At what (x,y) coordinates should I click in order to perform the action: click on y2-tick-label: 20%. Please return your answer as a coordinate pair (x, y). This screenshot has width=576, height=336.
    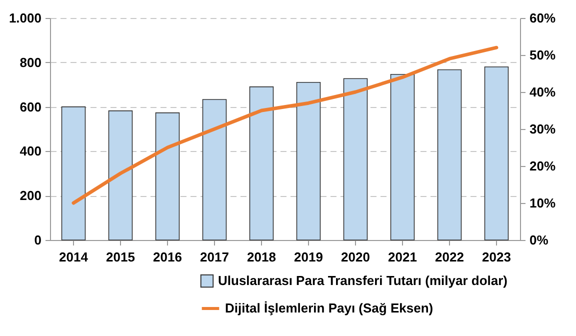
    Looking at the image, I should click on (543, 166).